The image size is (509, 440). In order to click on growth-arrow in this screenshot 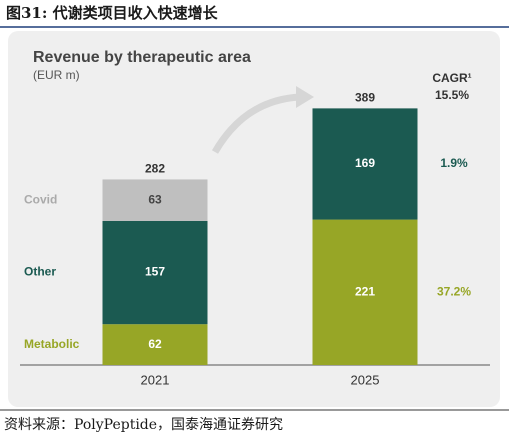, I will do `click(256, 123)`.